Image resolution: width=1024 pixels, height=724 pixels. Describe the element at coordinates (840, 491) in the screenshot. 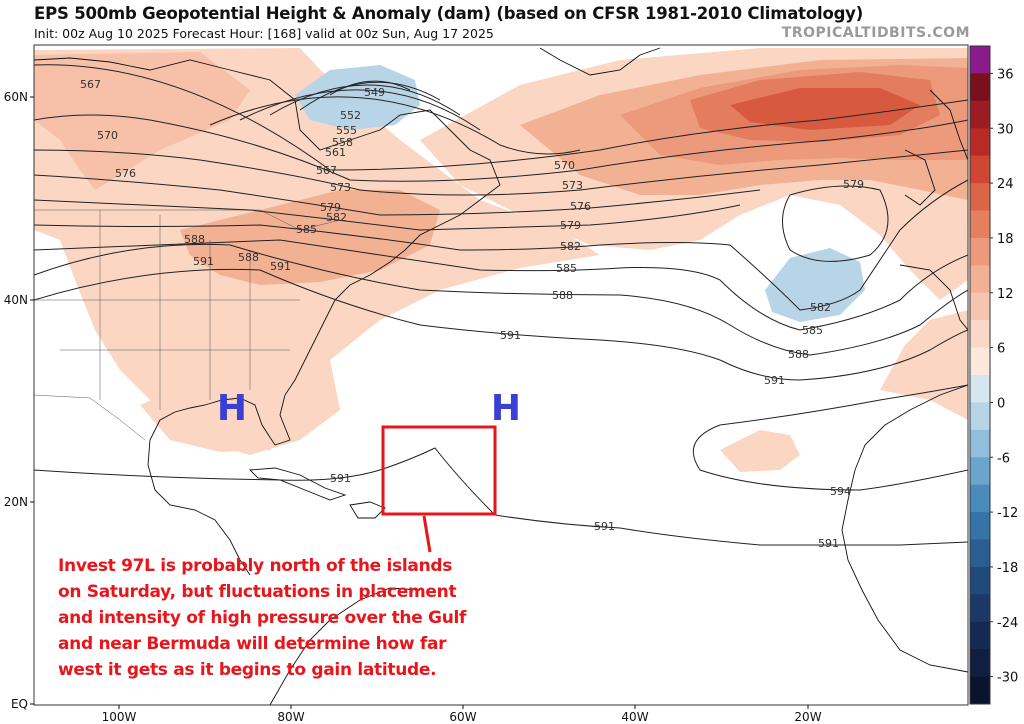

I see `contour-label: 594` at that location.